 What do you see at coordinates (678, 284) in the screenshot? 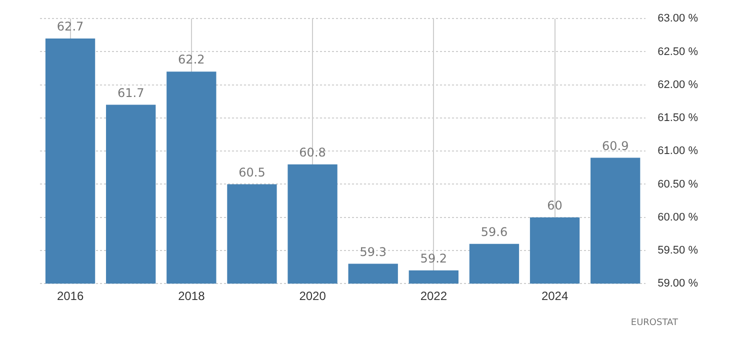
I see `y-tick-label: 59.00 %` at bounding box center [678, 284].